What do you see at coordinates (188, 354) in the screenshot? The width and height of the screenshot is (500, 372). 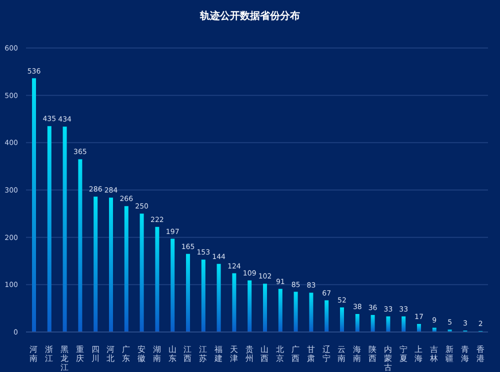 I see `x-tick-label: 江西` at bounding box center [188, 354].